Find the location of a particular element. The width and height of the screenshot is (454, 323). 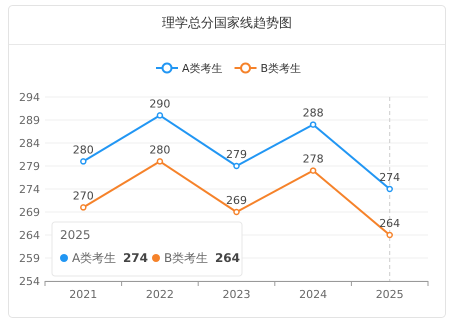

annotation: 274 is located at coordinates (135, 258).